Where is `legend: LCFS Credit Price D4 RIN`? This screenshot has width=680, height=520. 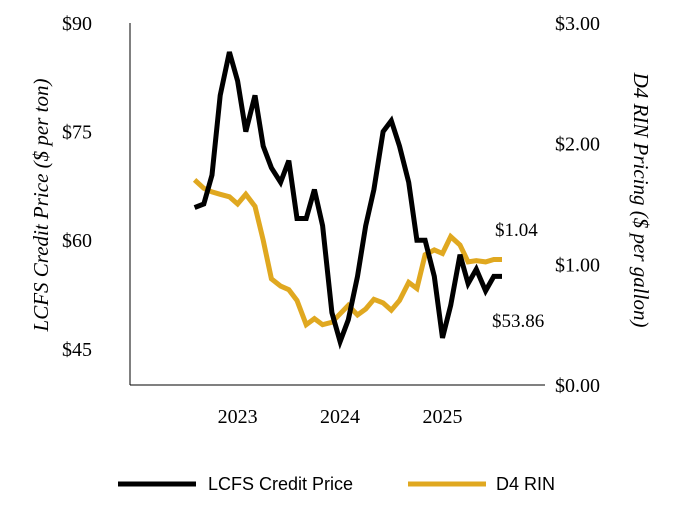 legend: LCFS Credit Price D4 RIN is located at coordinates (336, 484).